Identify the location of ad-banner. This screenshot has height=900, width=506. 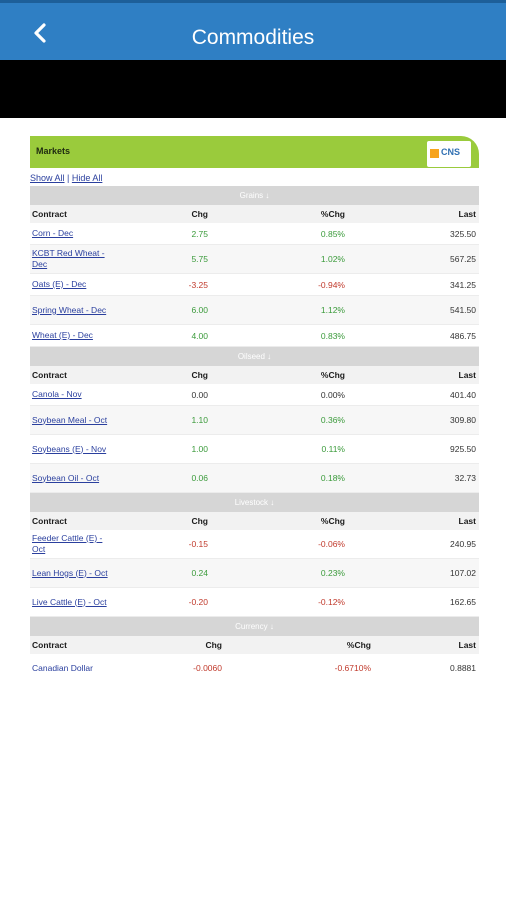
(253, 89).